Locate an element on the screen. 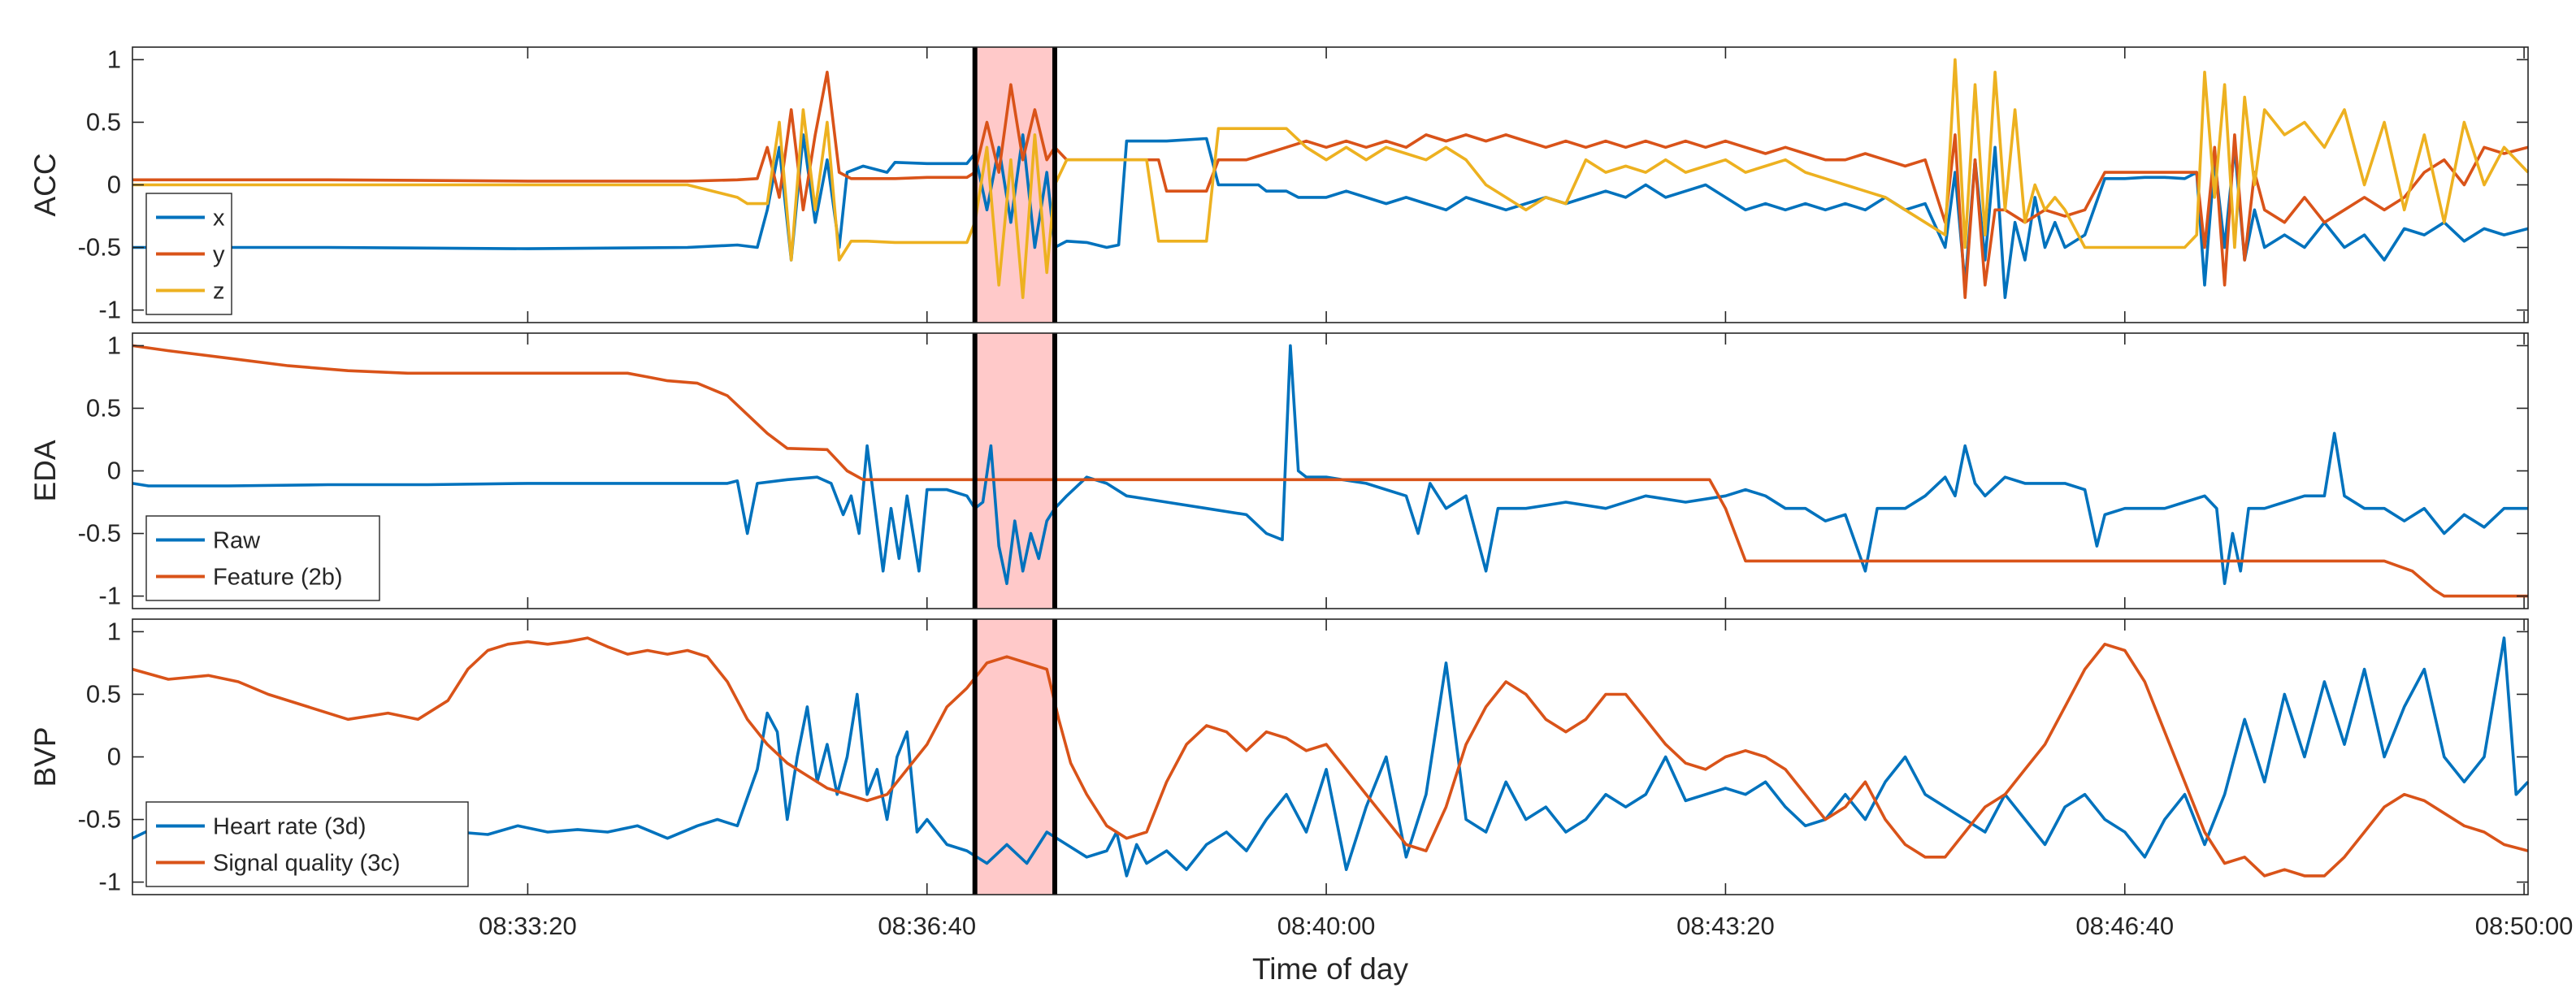 The image size is (2576, 997). eda-legend-box is located at coordinates (262, 558).